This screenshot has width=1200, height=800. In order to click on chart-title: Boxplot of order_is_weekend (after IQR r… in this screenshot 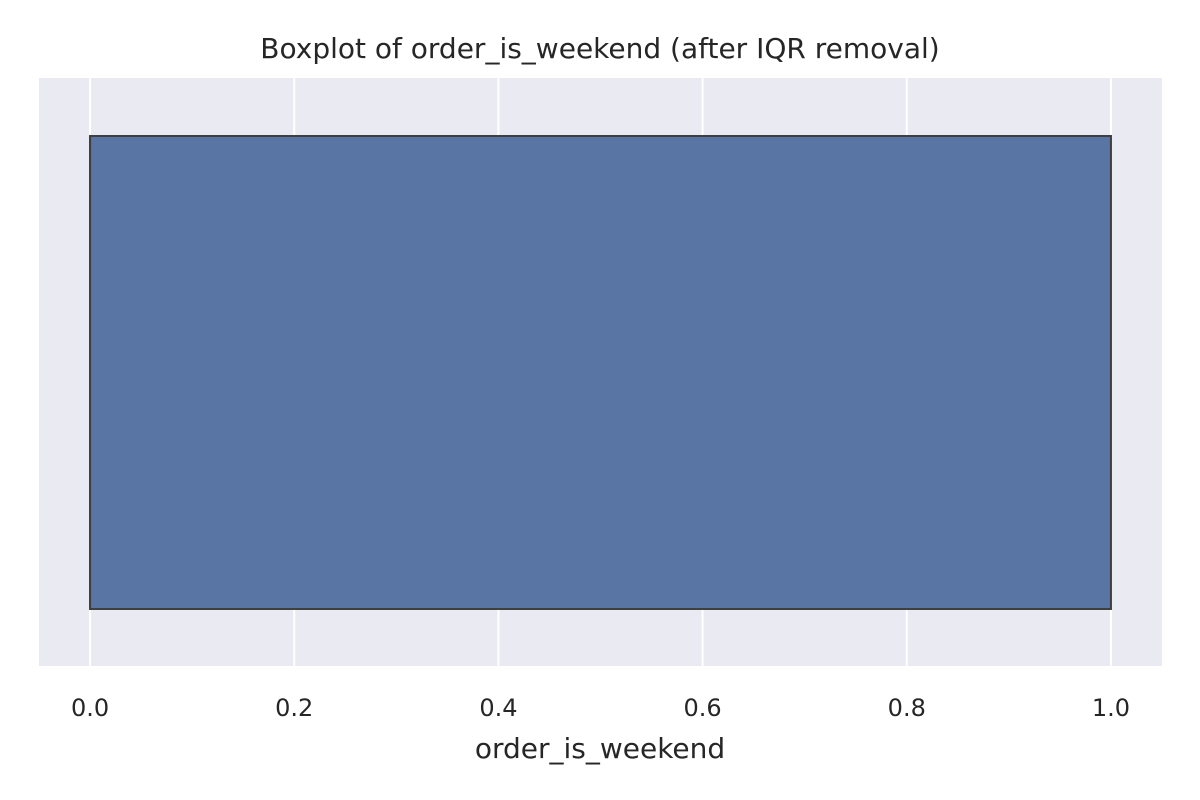, I will do `click(599, 48)`.